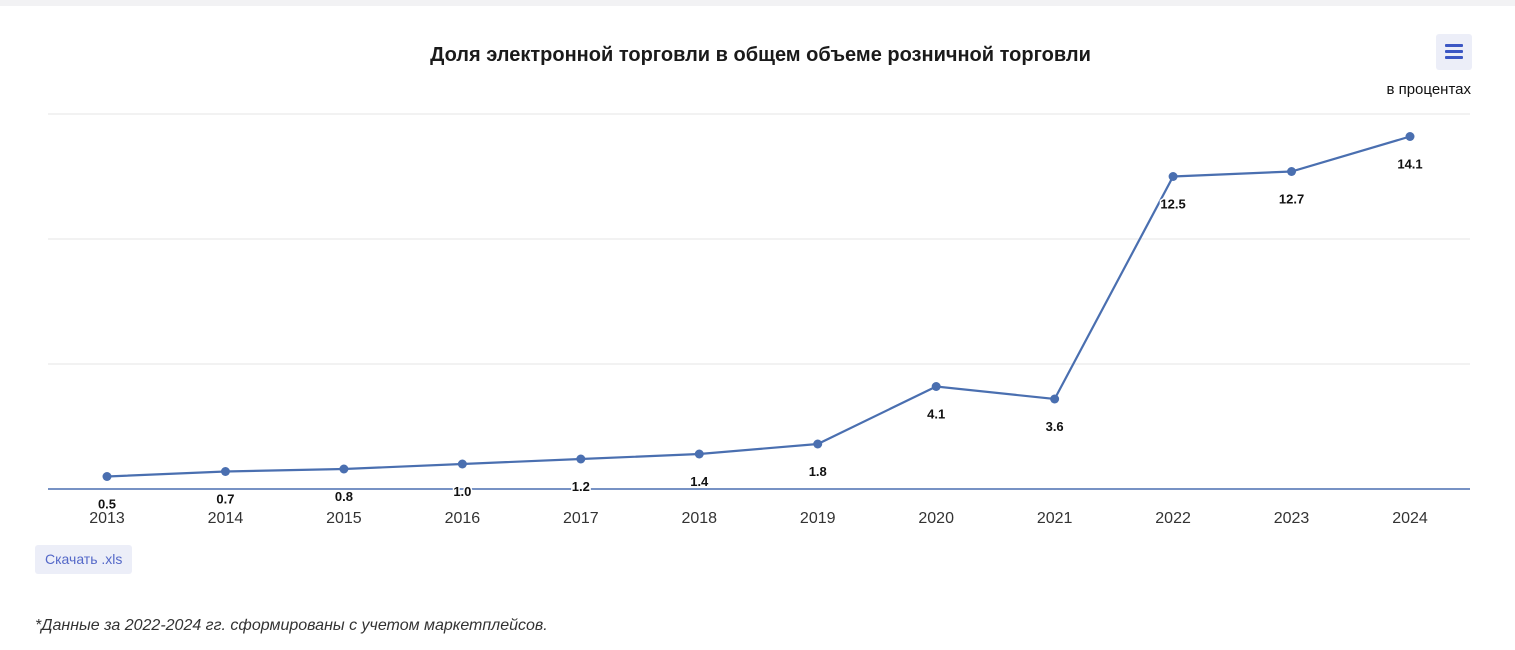 This screenshot has width=1515, height=650. I want to click on data-label: 0.5, so click(107, 504).